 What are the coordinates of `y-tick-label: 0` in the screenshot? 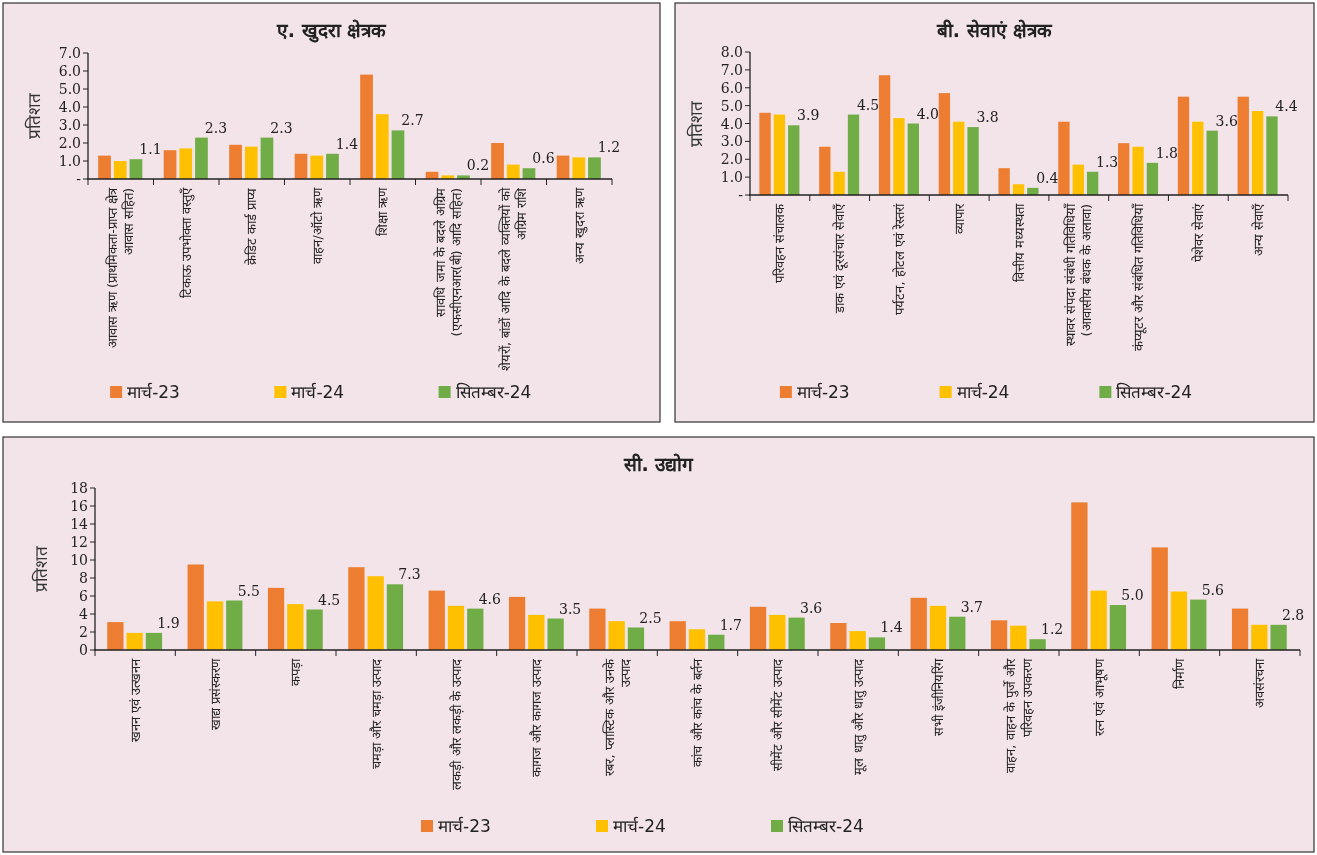 It's located at (83, 650).